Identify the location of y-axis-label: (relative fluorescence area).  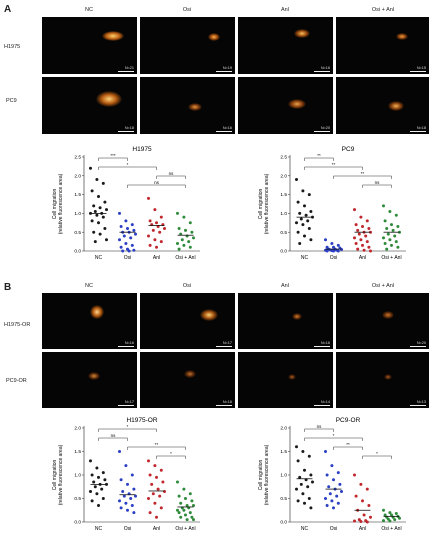
(267, 203).